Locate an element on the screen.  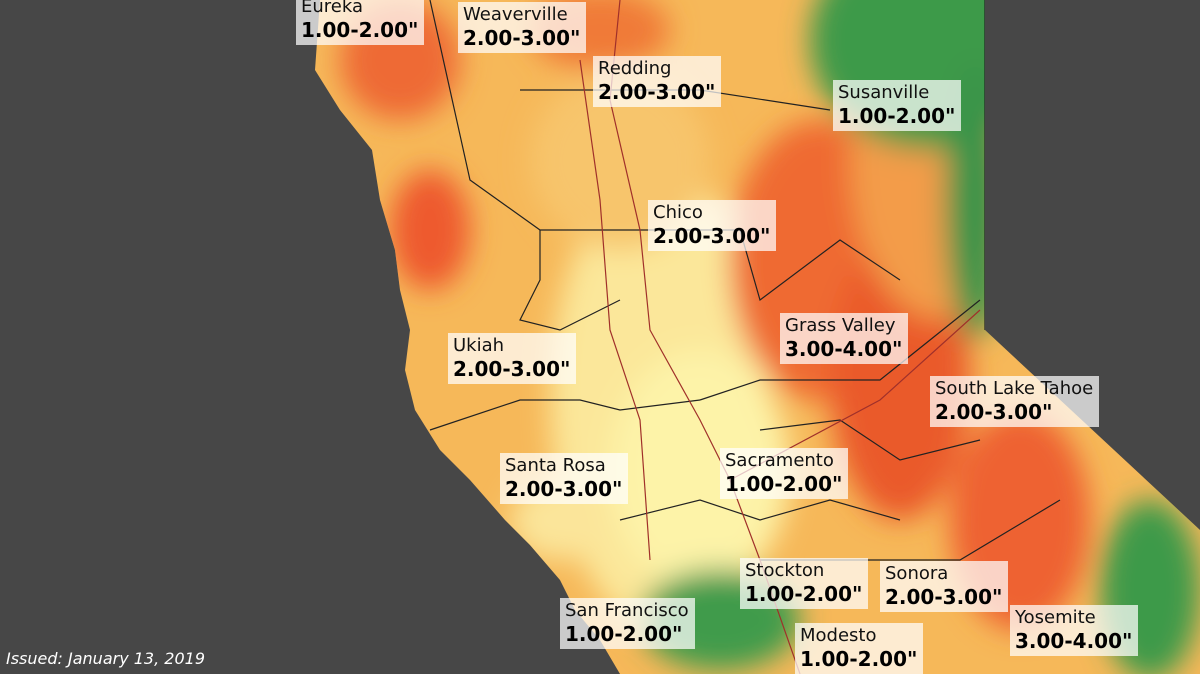
city-label: Weaverville 2.00-3.00" is located at coordinates (522, 27).